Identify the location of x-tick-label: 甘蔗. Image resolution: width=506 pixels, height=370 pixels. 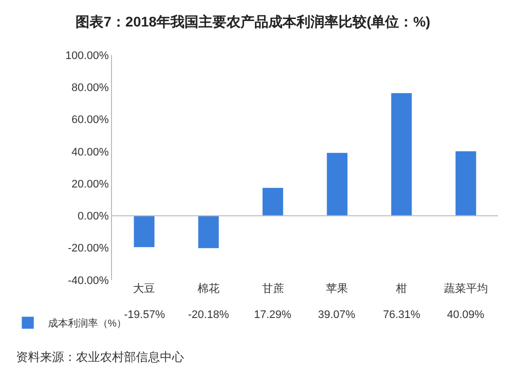
(273, 288).